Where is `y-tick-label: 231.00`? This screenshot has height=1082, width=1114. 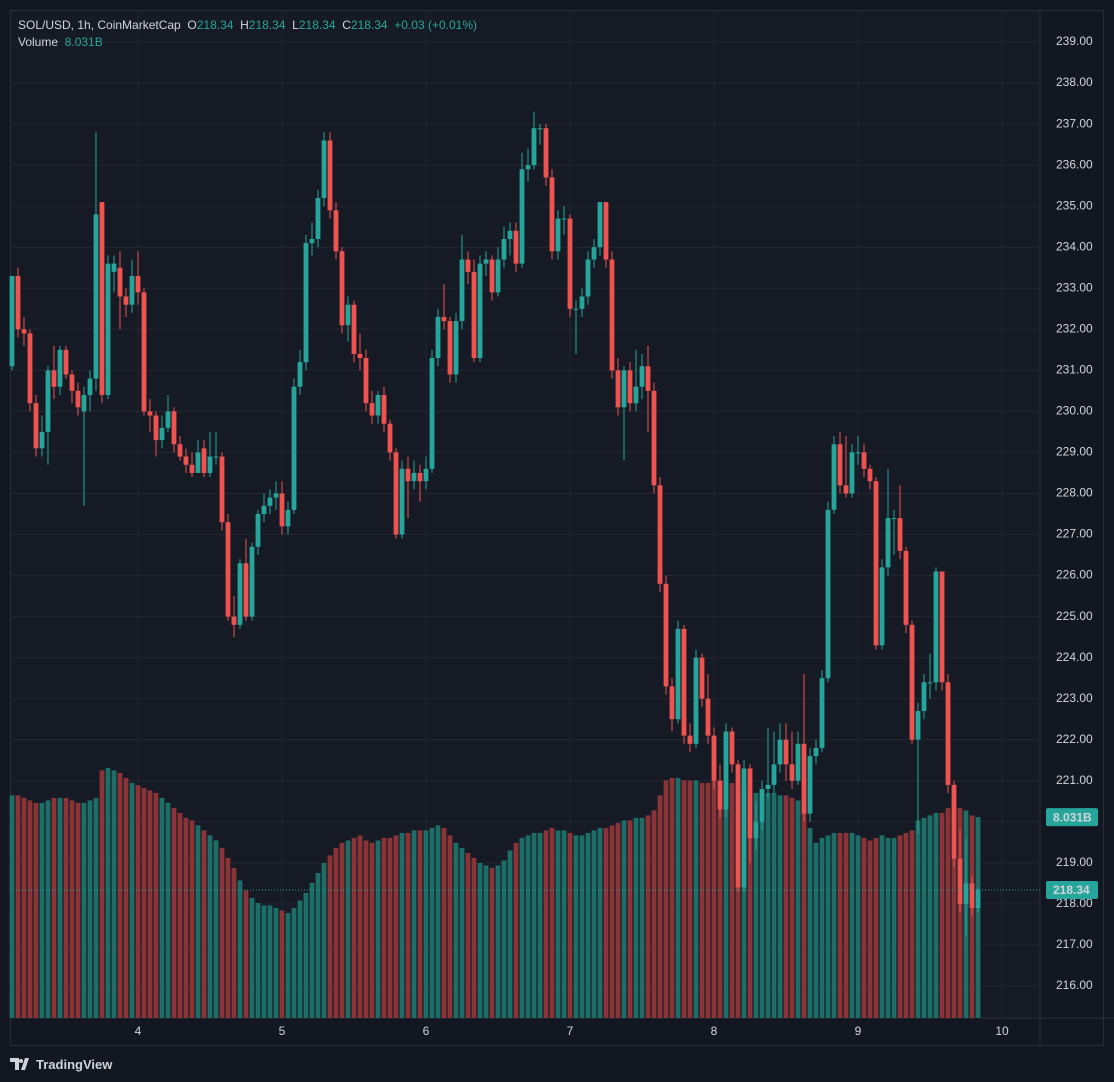
y-tick-label: 231.00 is located at coordinates (1074, 370).